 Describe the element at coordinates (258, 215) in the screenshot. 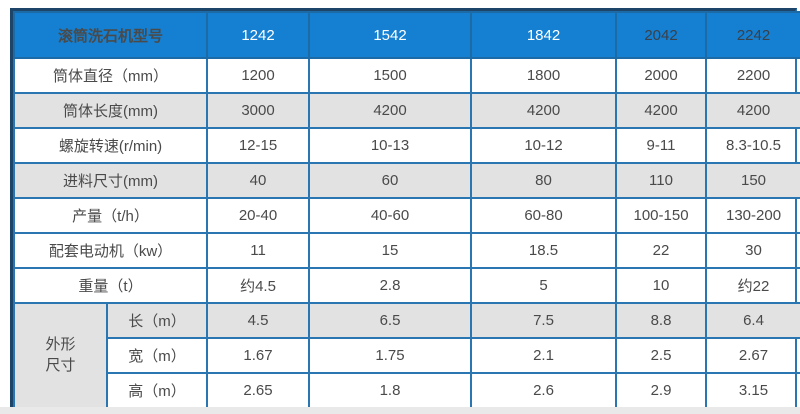

I see `cell-value: 20-40` at that location.